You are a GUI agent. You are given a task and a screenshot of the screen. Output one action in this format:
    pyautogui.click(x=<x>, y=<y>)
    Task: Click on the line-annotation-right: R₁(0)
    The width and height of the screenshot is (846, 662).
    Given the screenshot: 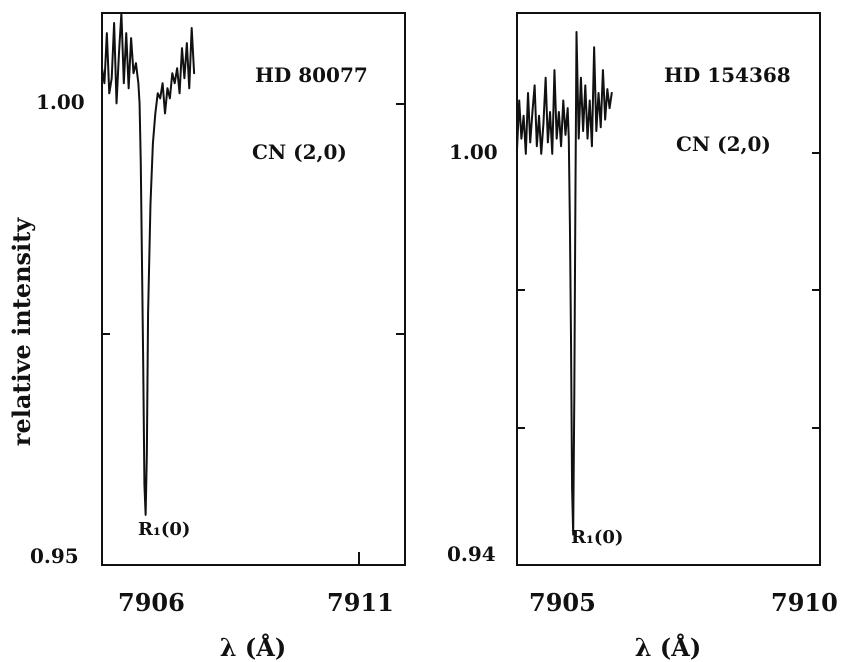 What is the action you would take?
    pyautogui.click(x=597, y=537)
    